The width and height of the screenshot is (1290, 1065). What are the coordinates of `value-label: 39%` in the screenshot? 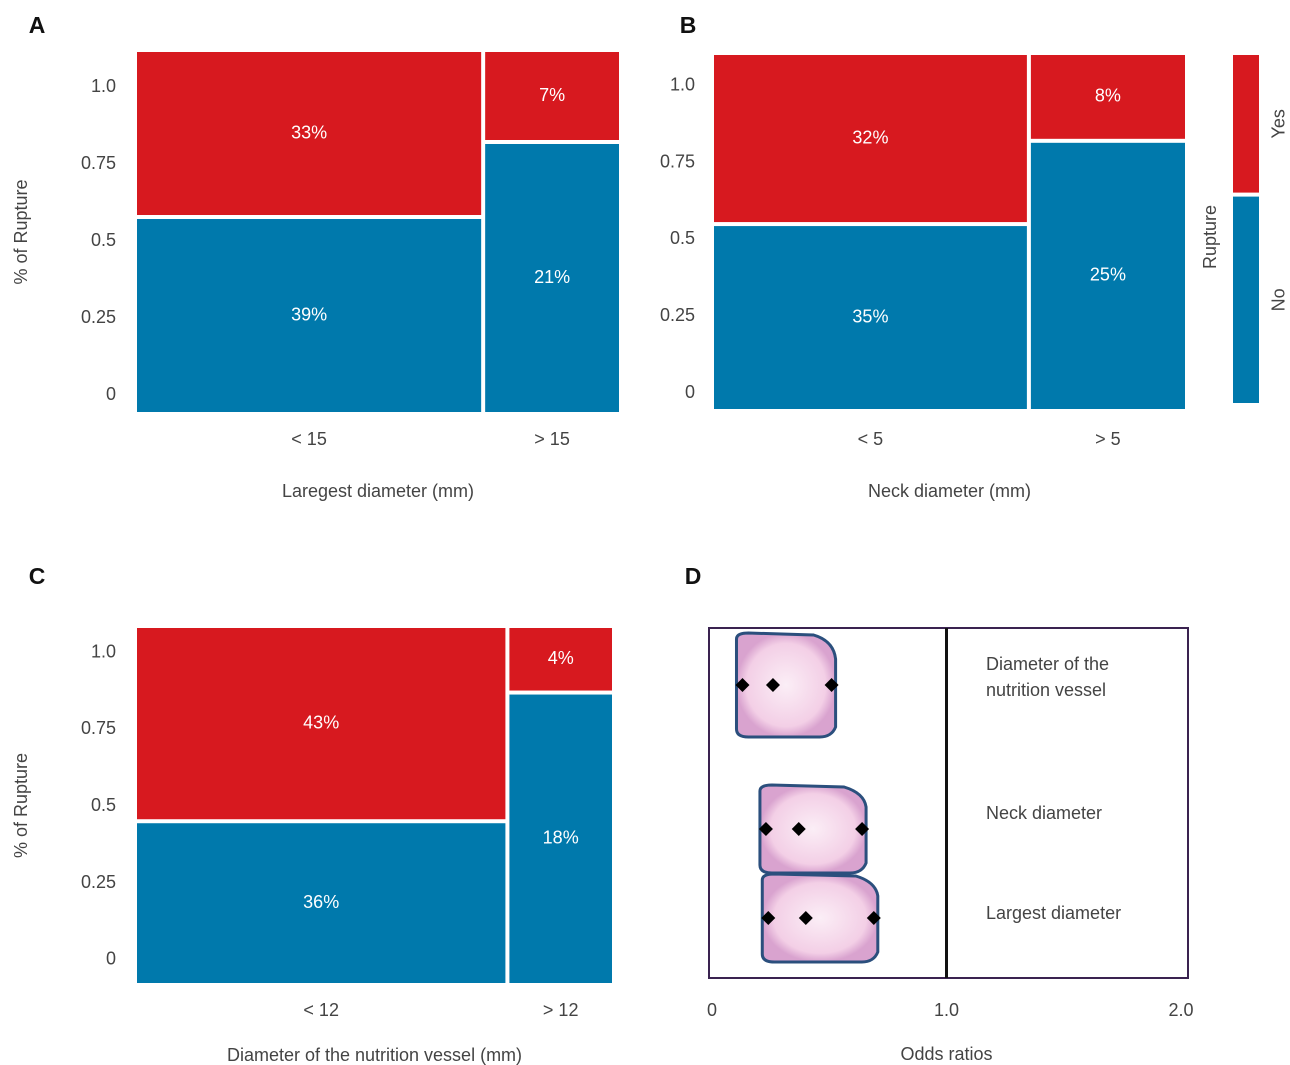 It's located at (309, 314).